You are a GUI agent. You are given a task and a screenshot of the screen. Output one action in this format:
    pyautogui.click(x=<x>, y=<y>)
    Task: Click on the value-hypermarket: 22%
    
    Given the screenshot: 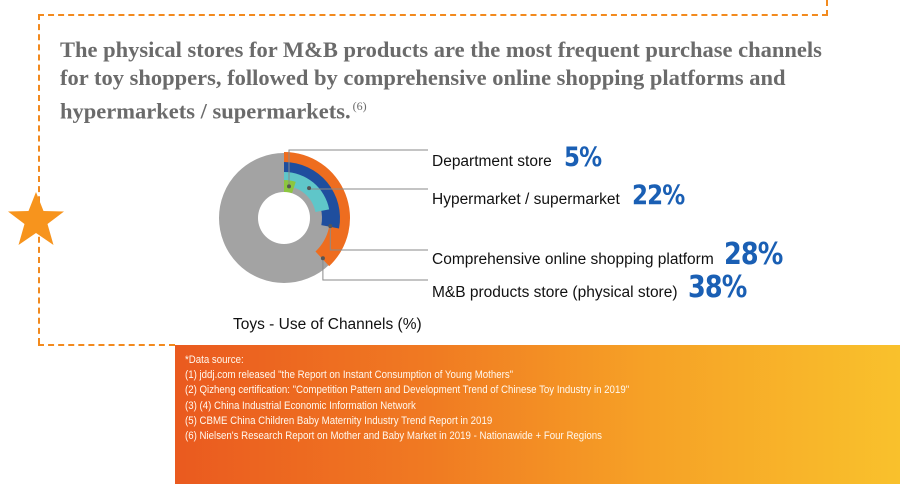 What is the action you would take?
    pyautogui.click(x=658, y=195)
    